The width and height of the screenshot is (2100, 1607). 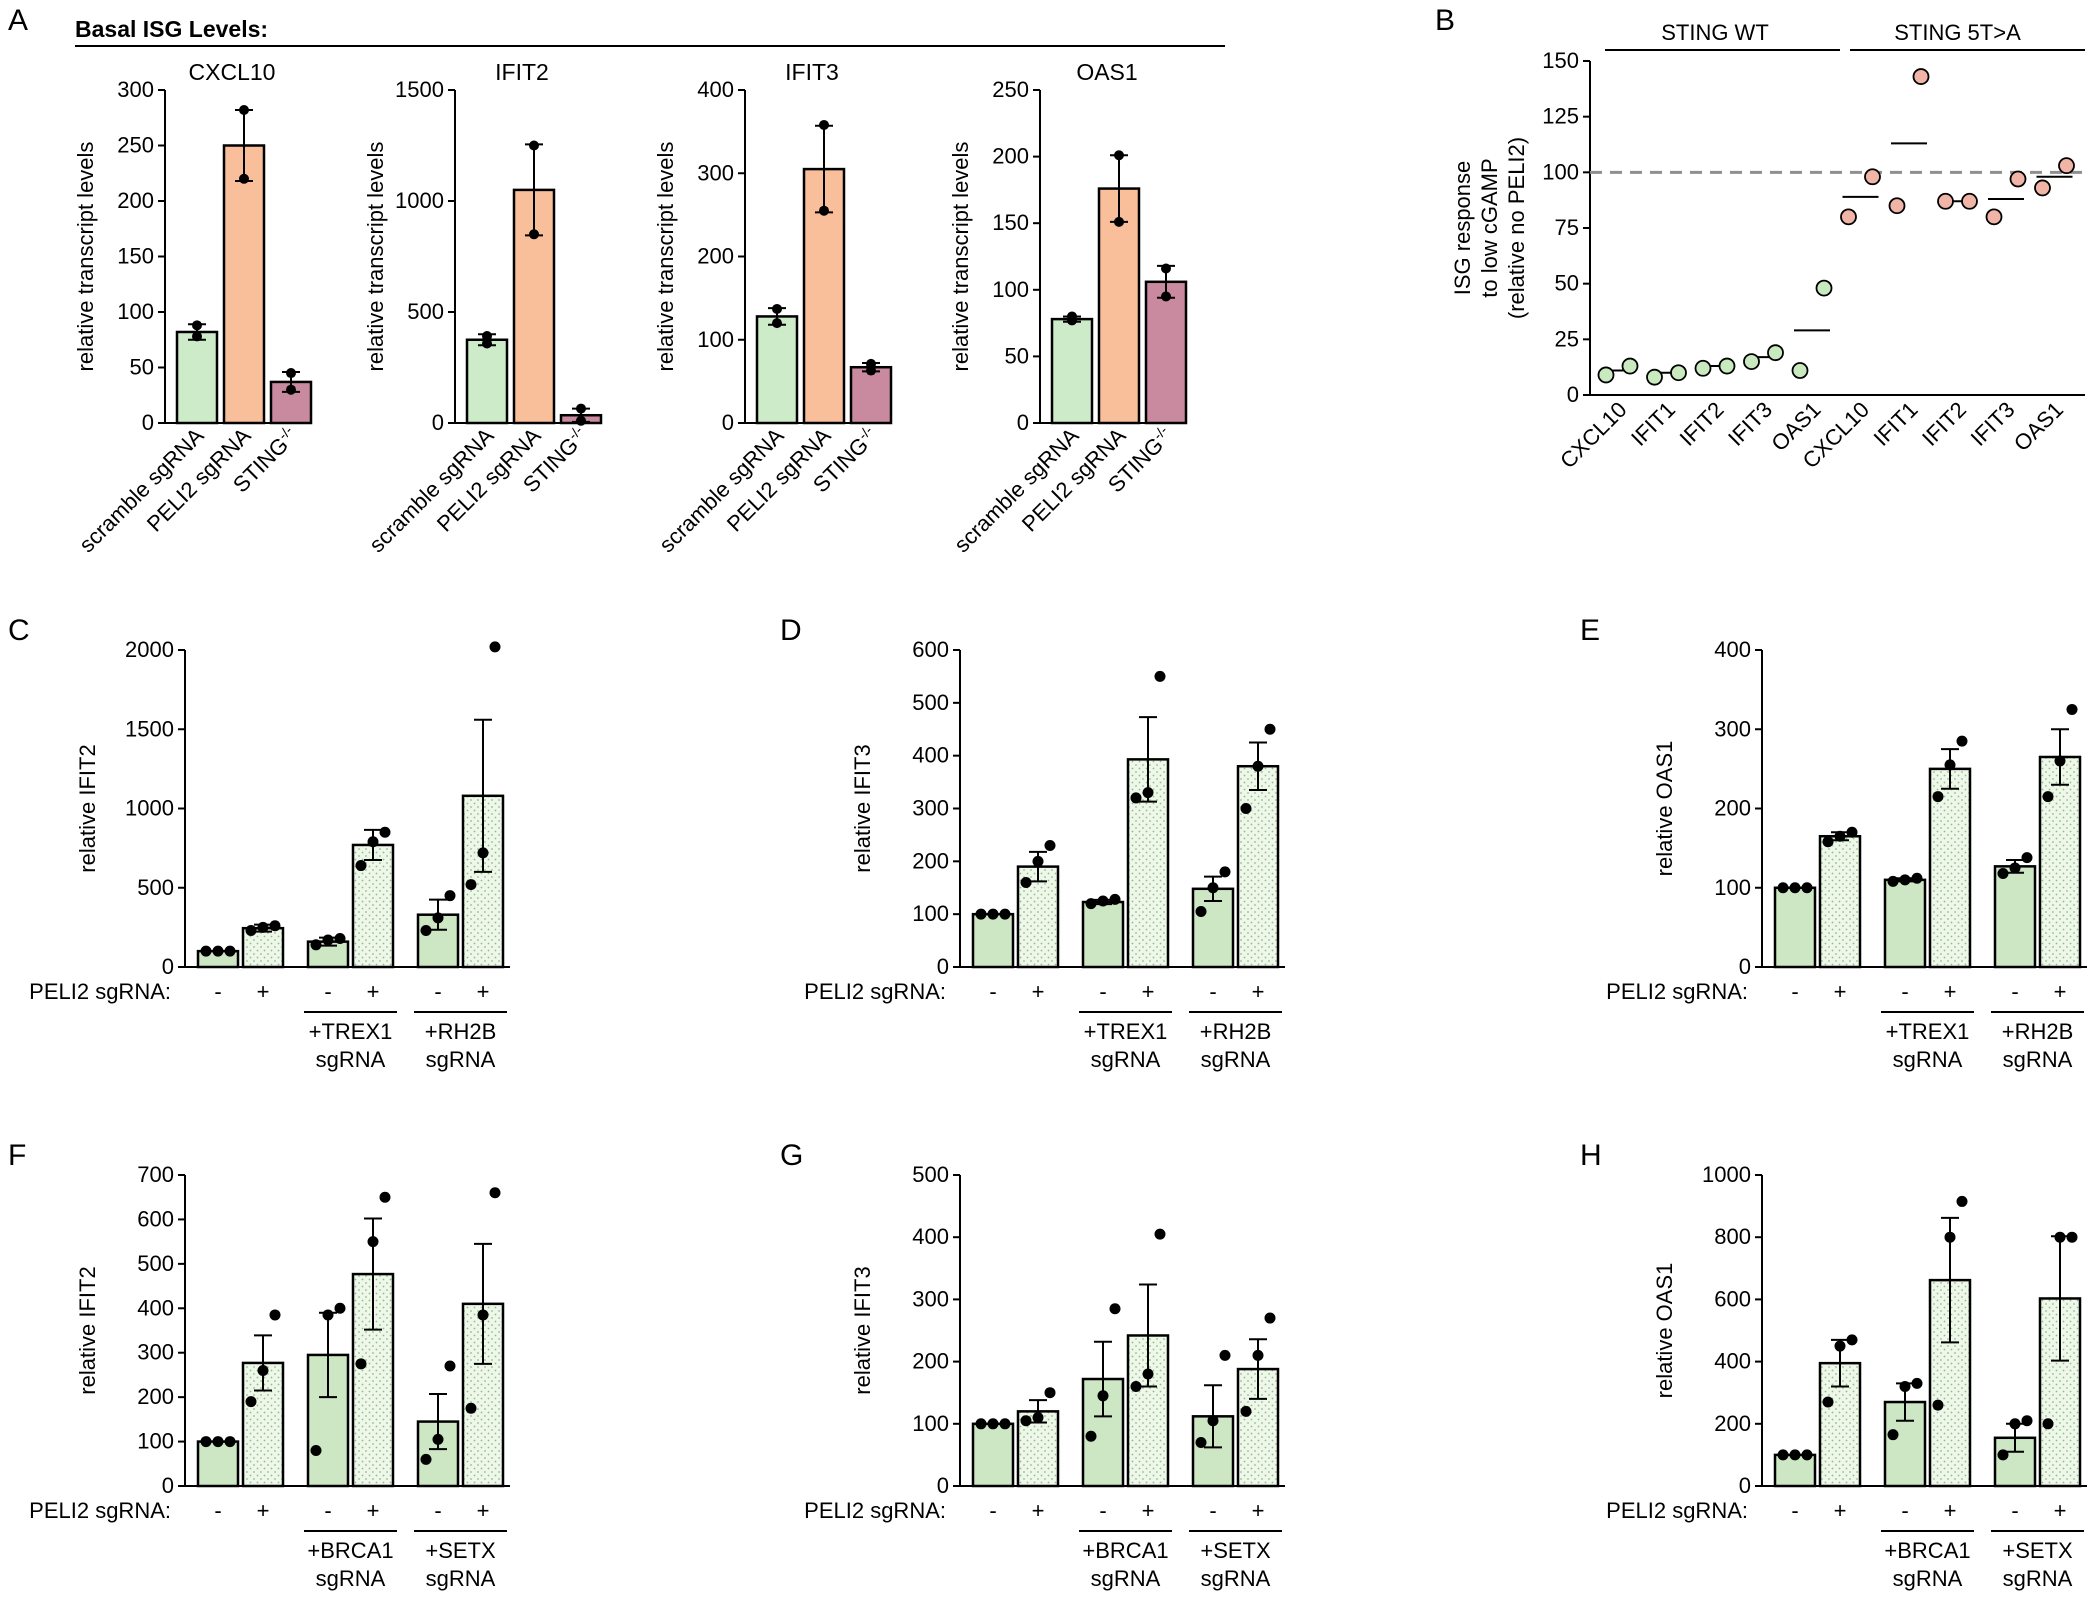 What do you see at coordinates (1235, 1550) in the screenshot?
I see `panel-g-group-label: +SETX` at bounding box center [1235, 1550].